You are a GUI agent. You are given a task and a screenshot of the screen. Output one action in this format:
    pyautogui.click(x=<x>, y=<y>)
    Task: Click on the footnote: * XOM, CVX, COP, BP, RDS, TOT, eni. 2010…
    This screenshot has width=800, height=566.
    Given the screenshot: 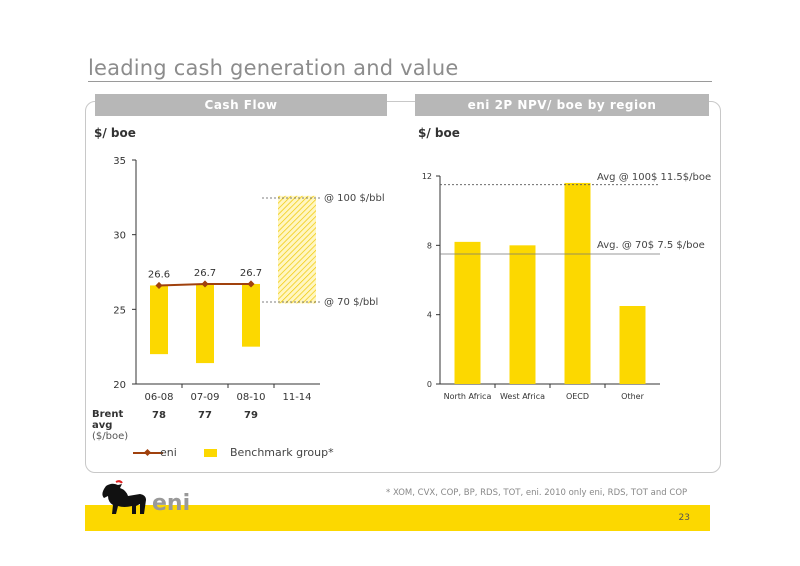 What is the action you would take?
    pyautogui.click(x=537, y=493)
    